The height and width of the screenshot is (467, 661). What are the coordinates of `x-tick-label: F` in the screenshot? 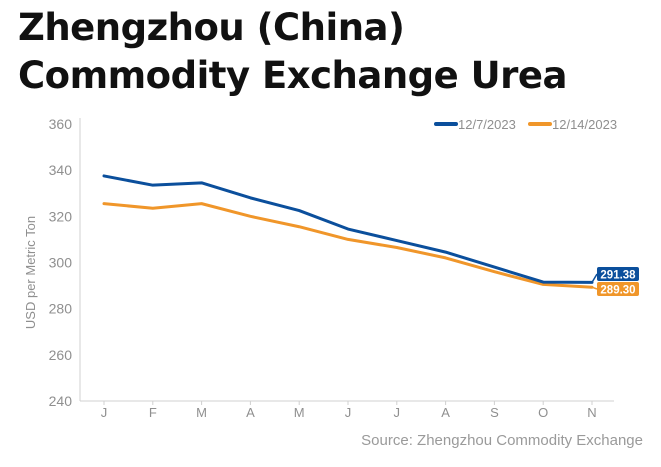 It's located at (153, 412).